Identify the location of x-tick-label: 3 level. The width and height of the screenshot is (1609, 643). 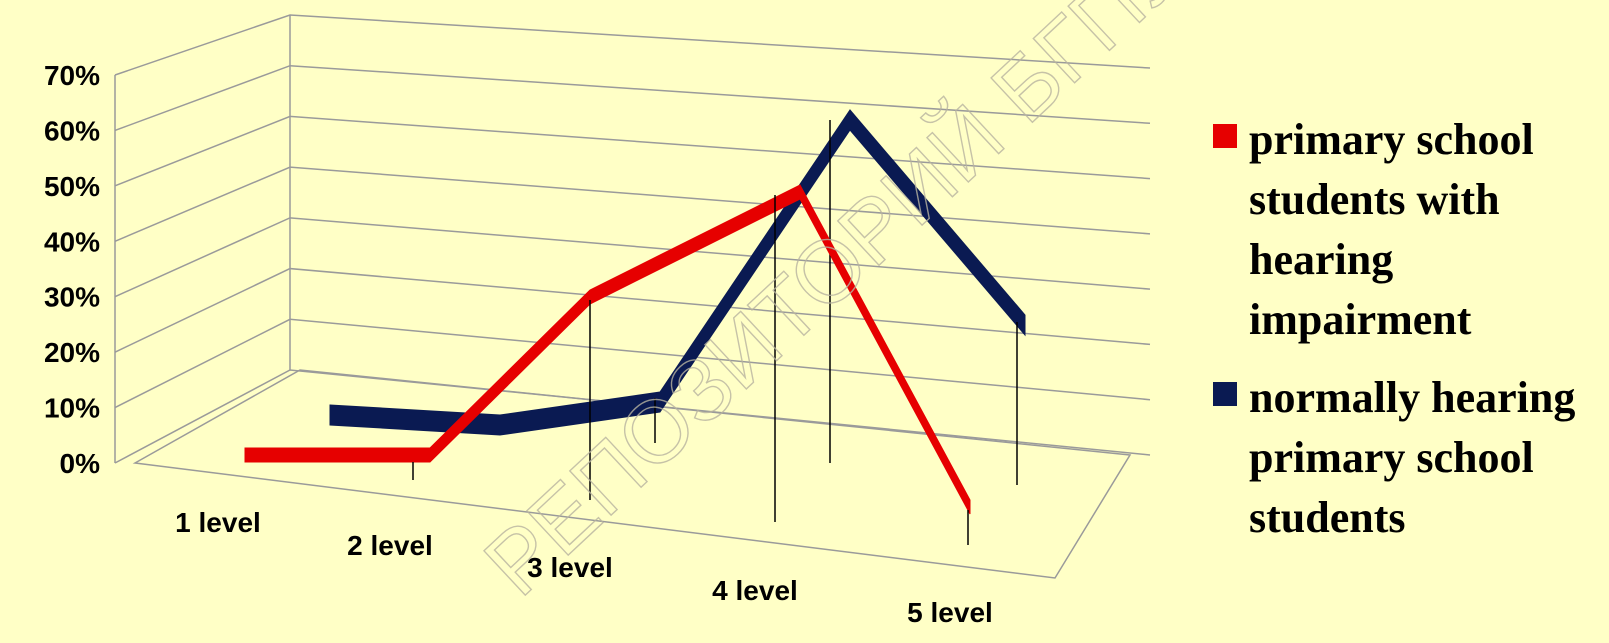
(570, 567).